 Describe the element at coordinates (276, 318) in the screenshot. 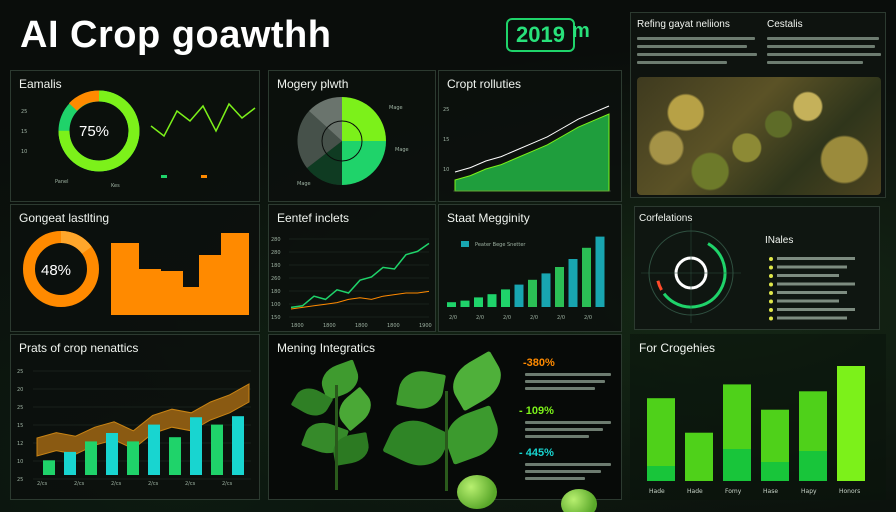

I see `eentef-ylabel-6: 150` at that location.